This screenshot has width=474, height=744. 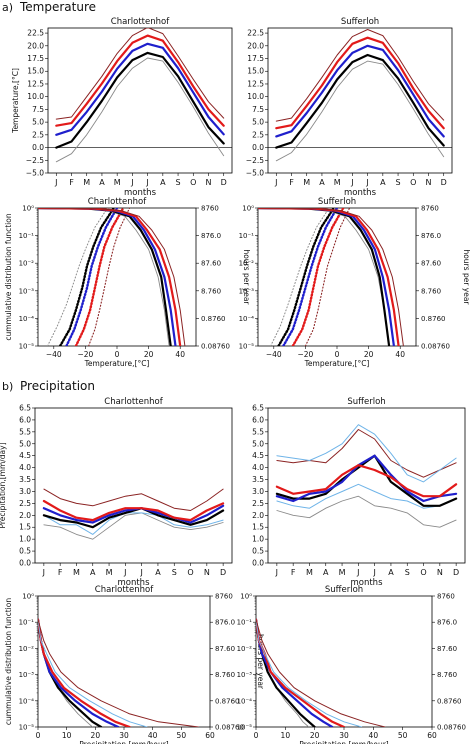 What do you see at coordinates (25, 443) in the screenshot?
I see `y-tick-label: 5.0` at bounding box center [25, 443].